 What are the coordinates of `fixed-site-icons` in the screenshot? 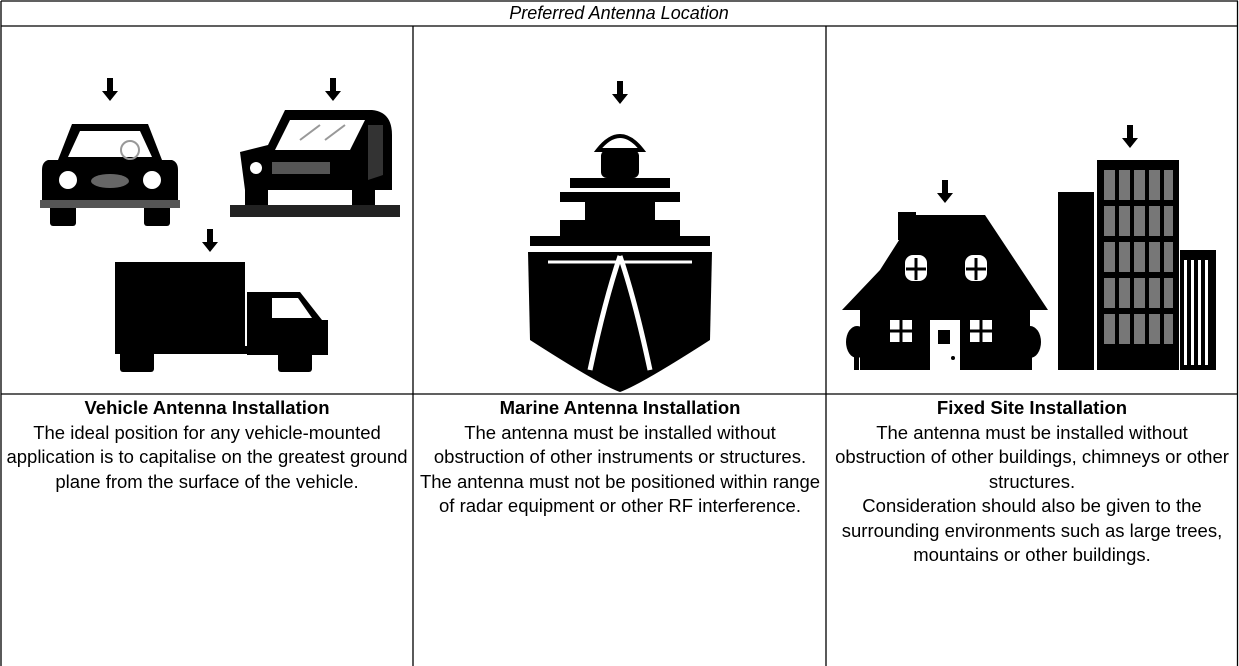 It's located at (1029, 247).